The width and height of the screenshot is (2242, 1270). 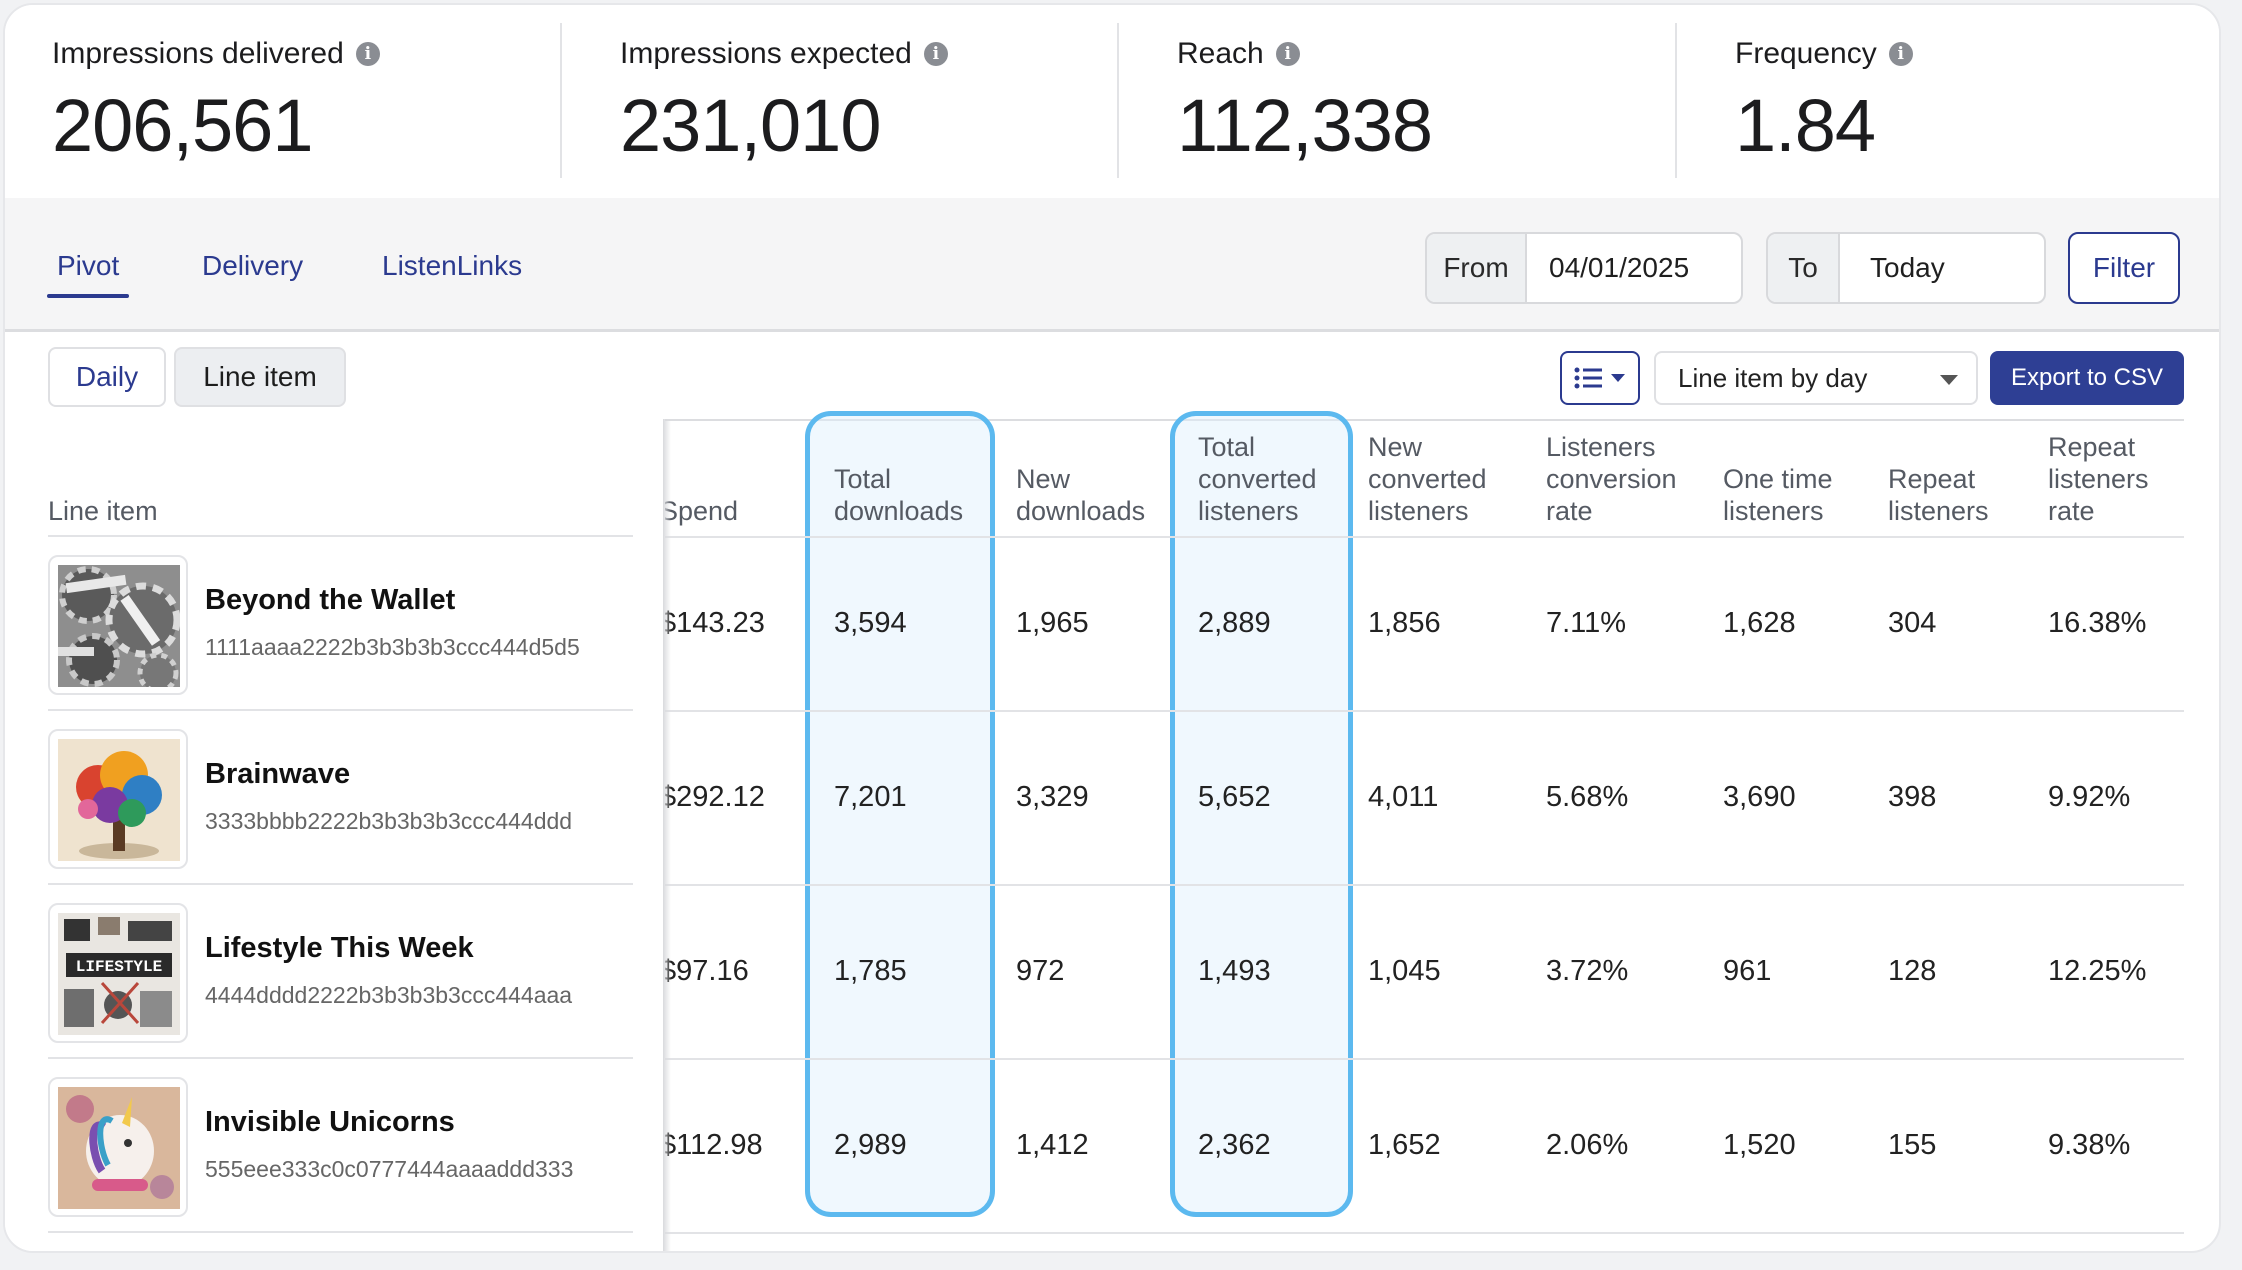 I want to click on cell-one-time: 961, so click(x=1747, y=971).